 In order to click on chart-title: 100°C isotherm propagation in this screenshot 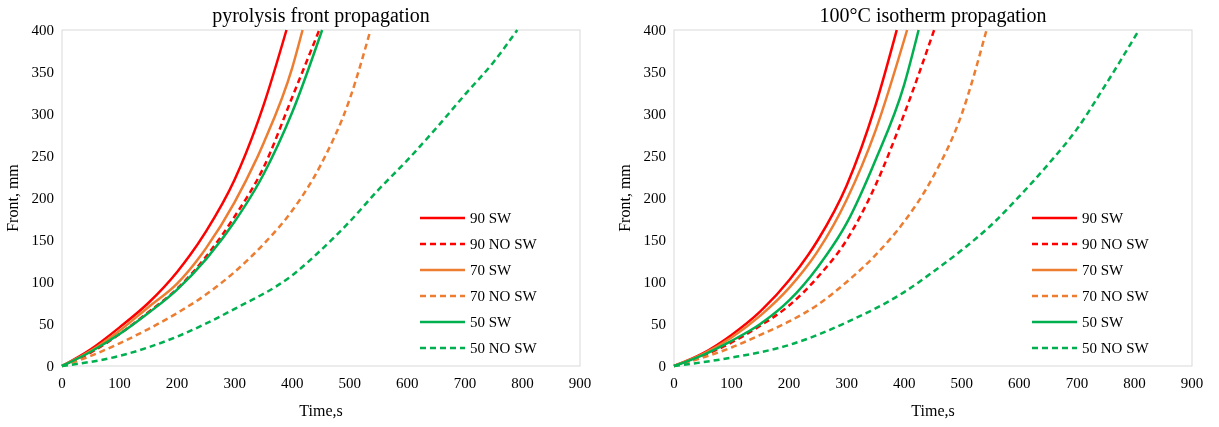, I will do `click(933, 15)`.